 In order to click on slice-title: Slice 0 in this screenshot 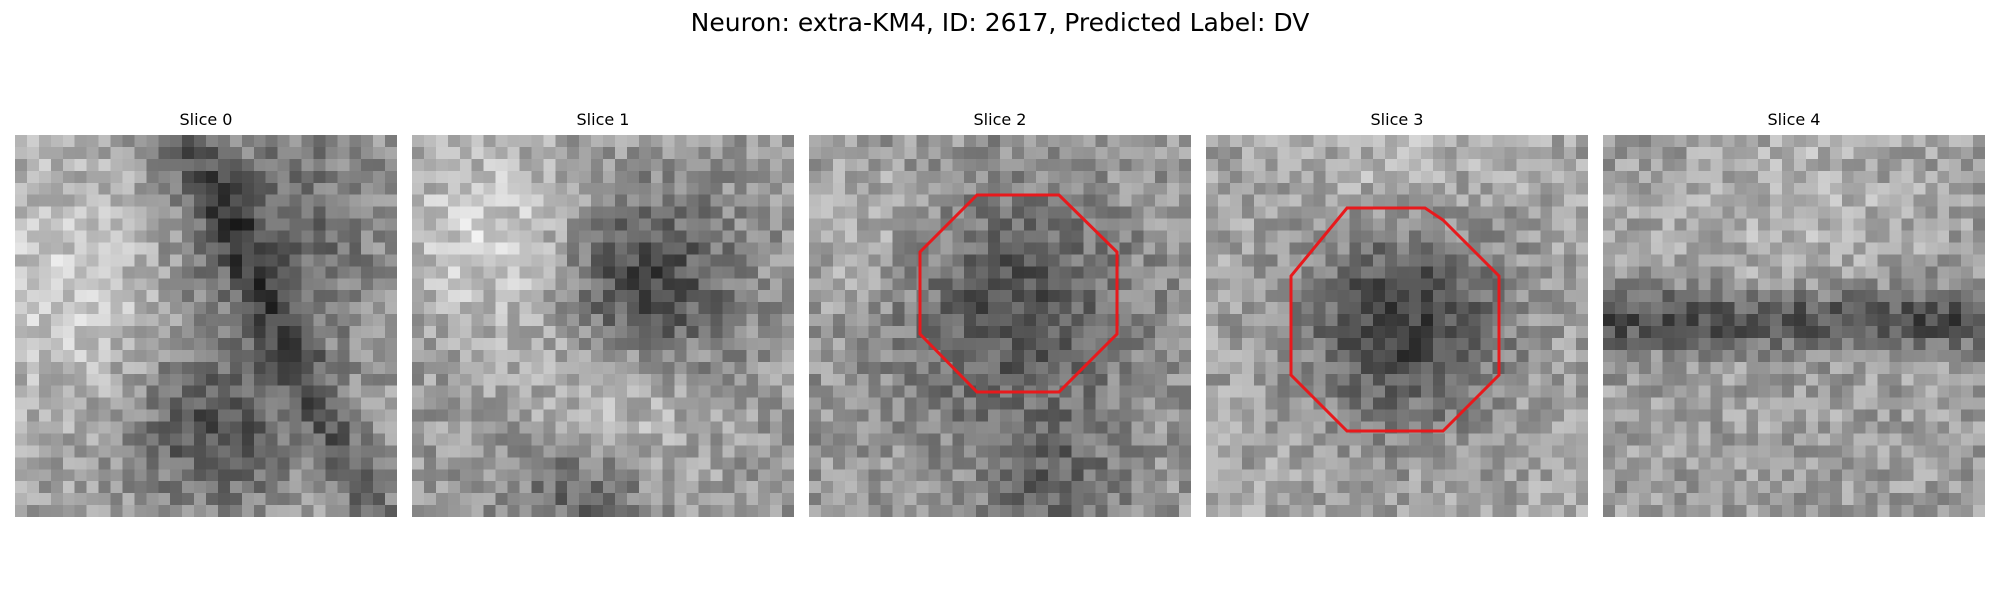, I will do `click(206, 119)`.